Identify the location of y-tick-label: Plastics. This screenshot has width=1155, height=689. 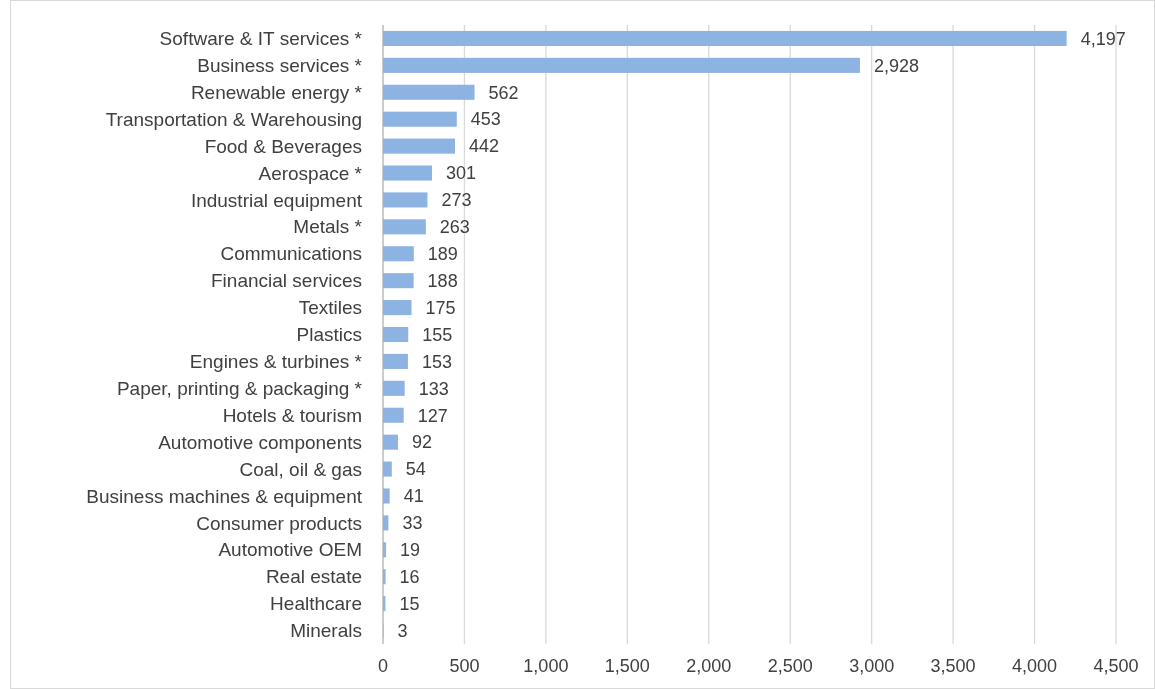
(329, 335).